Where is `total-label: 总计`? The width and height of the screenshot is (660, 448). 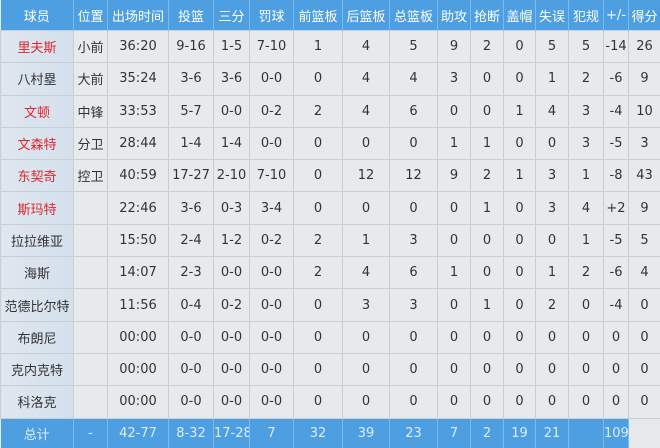
total-label: 总计 is located at coordinates (37, 433).